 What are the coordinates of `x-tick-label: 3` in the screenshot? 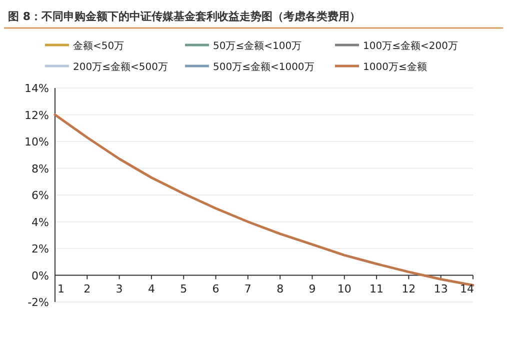 It's located at (119, 289).